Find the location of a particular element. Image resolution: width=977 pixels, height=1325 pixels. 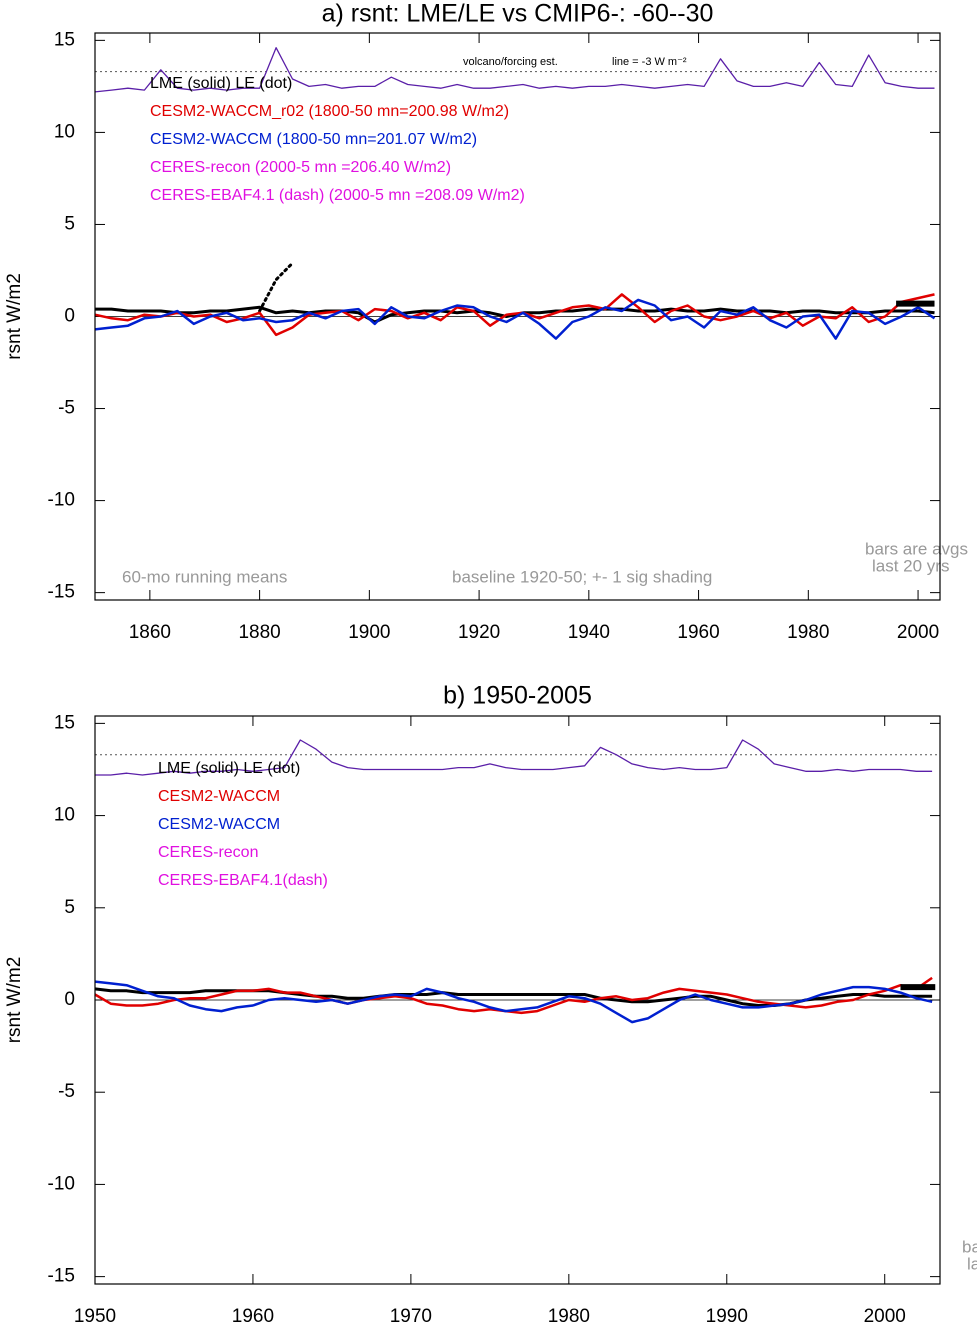

legend-entry: CERES-recon (2000-5 mn =206.40 W/m2) is located at coordinates (300, 167).